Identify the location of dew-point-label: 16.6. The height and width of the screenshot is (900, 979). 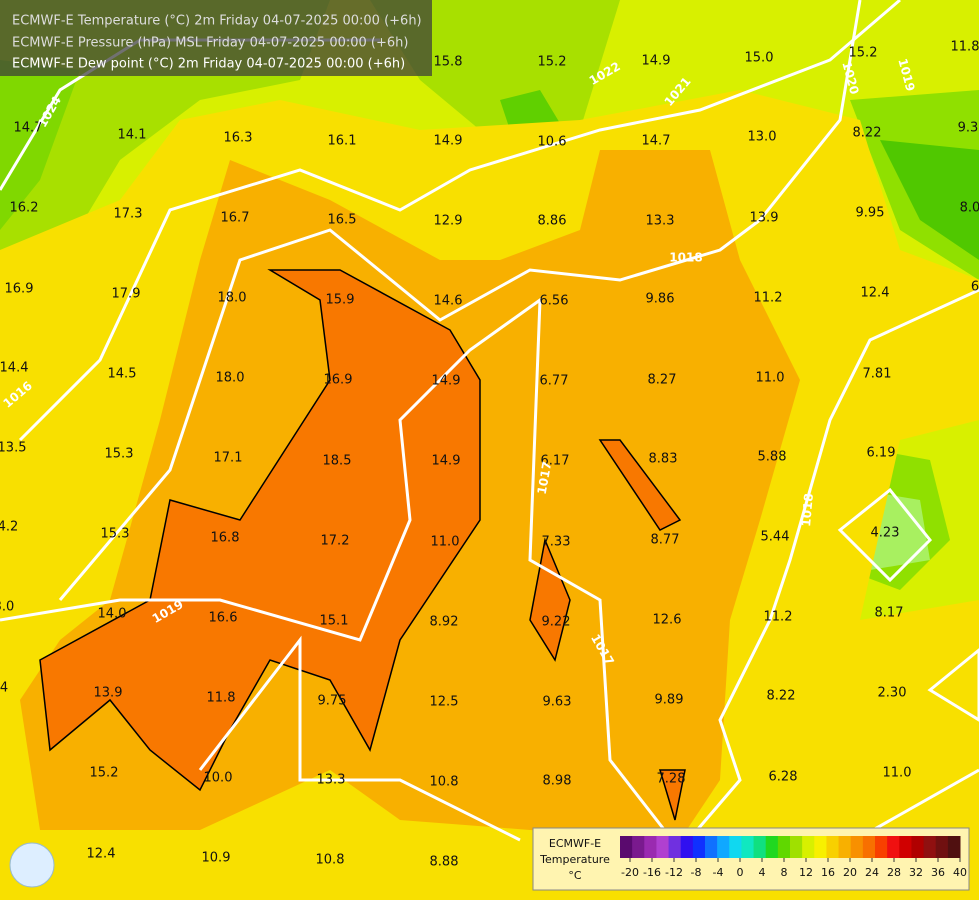
(223, 618).